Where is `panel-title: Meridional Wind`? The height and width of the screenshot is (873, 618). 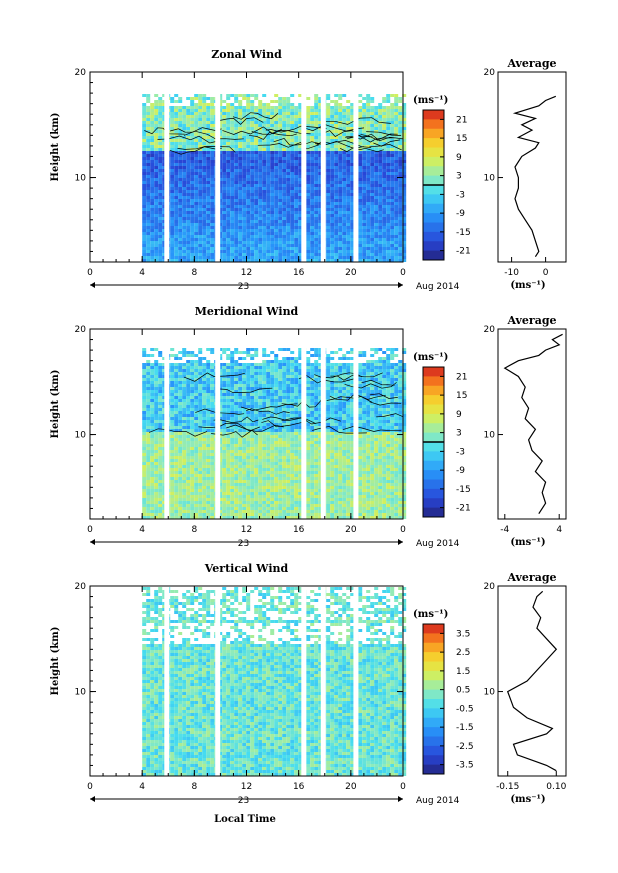
panel-title: Meridional Wind is located at coordinates (247, 311).